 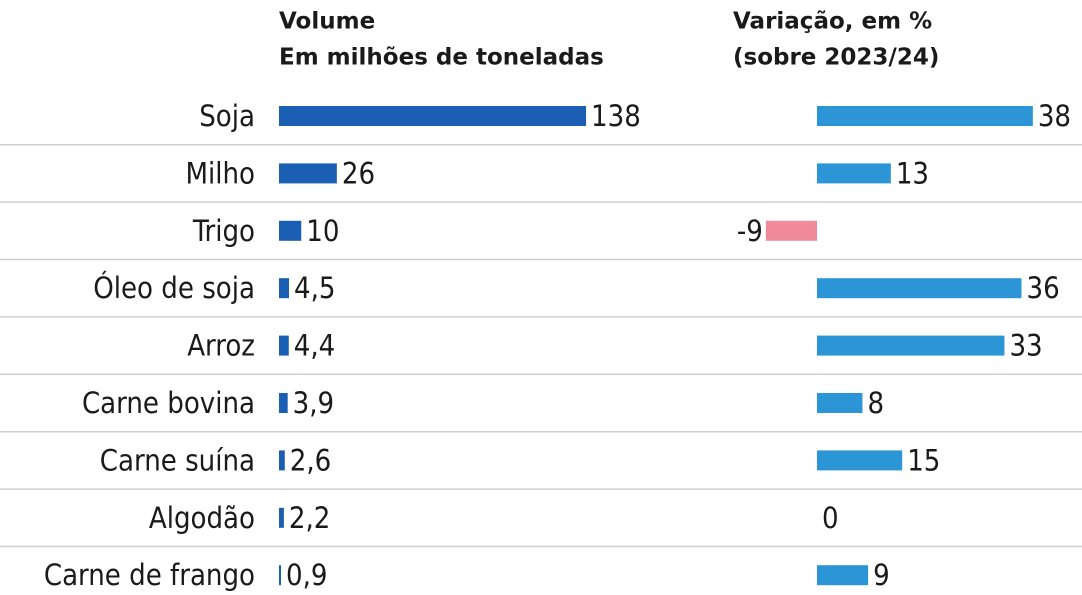 I want to click on category-label: Carne bovina, so click(x=168, y=403).